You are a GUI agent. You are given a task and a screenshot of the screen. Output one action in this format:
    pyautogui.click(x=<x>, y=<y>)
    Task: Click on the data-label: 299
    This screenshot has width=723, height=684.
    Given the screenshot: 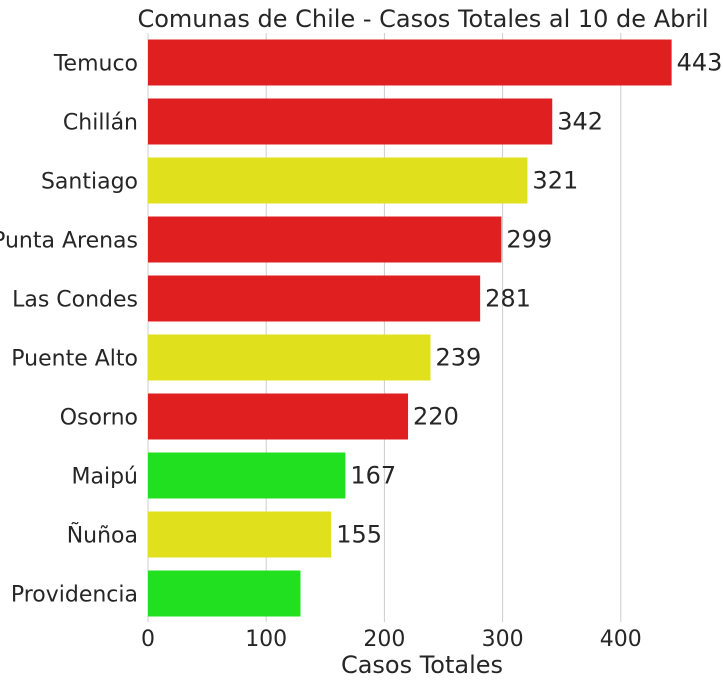 What is the action you would take?
    pyautogui.click(x=529, y=240)
    